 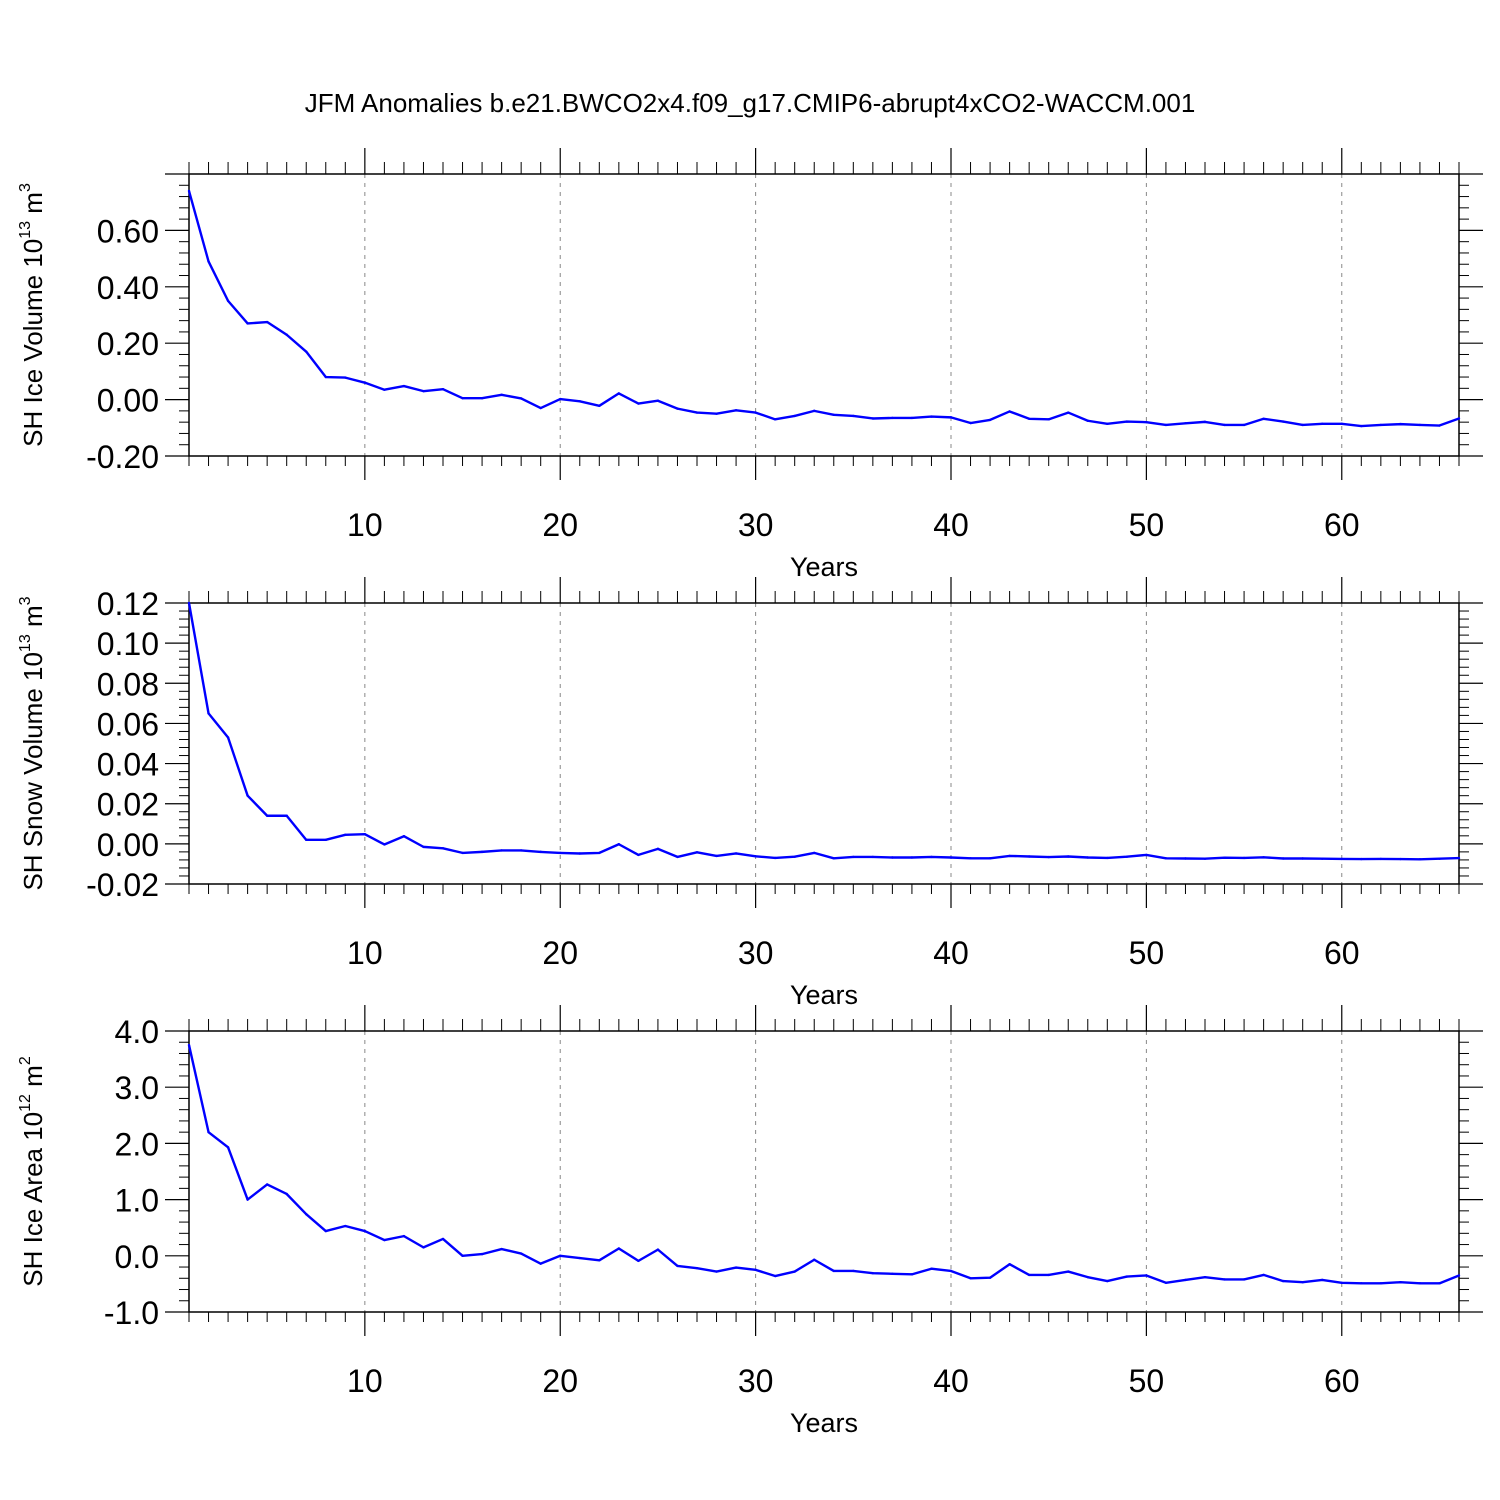 What do you see at coordinates (137, 1257) in the screenshot?
I see `y-tick-label: 0.0` at bounding box center [137, 1257].